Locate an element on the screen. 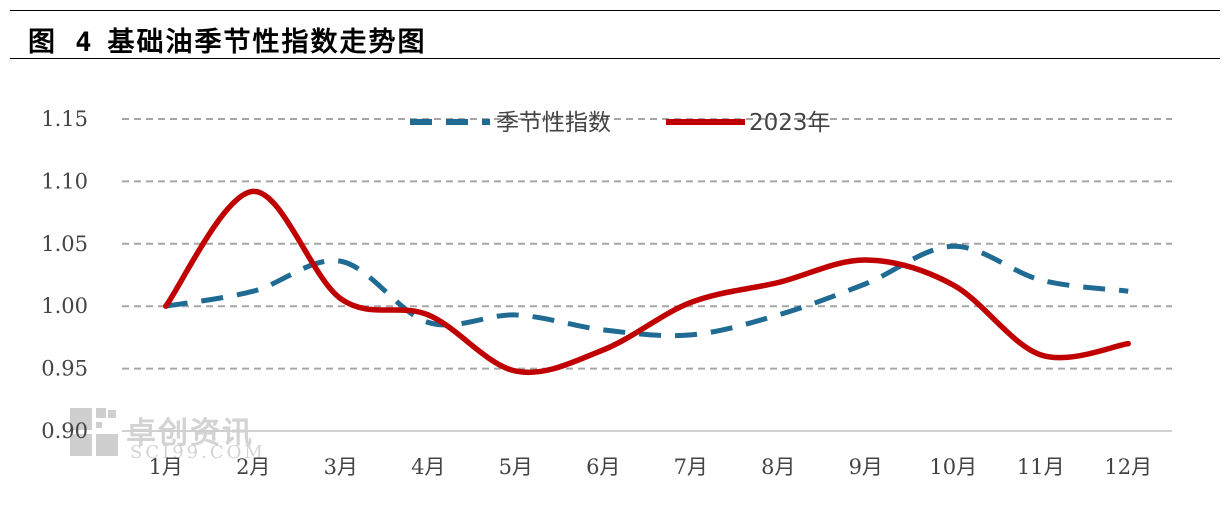  x-tick-label: 9月 is located at coordinates (866, 467).